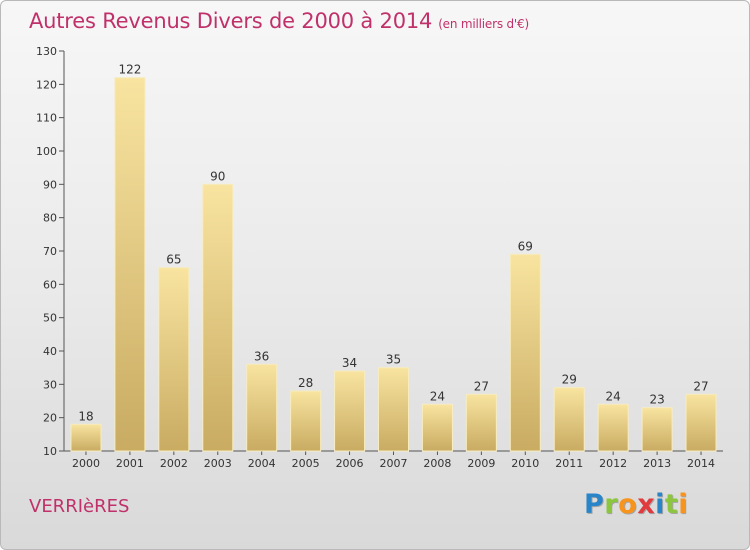  Describe the element at coordinates (46, 51) in the screenshot. I see `y-tick-label: 130` at that location.